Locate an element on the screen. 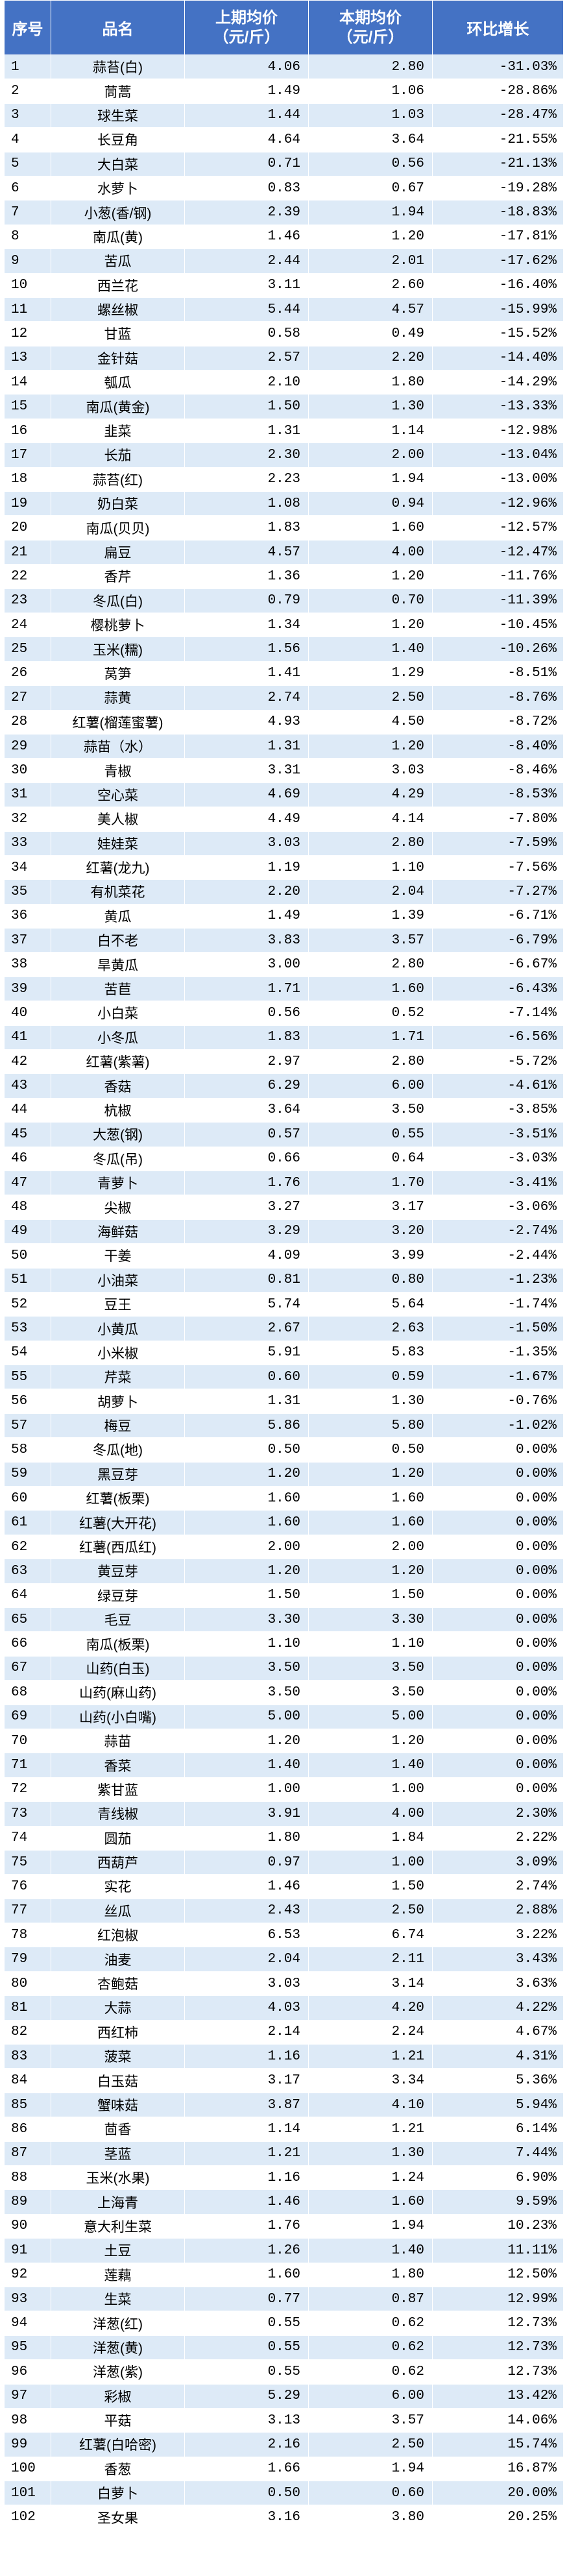 This screenshot has width=567, height=2576. table-row: 66 南瓜(板栗) 1.10 1.10 0.00% is located at coordinates (284, 1644).